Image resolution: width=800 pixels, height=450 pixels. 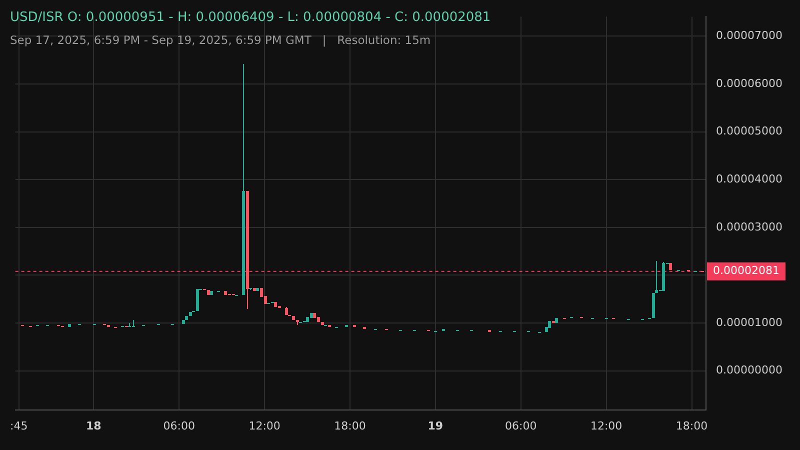 I want to click on y-tick-label: 0.00000000, so click(x=749, y=370).